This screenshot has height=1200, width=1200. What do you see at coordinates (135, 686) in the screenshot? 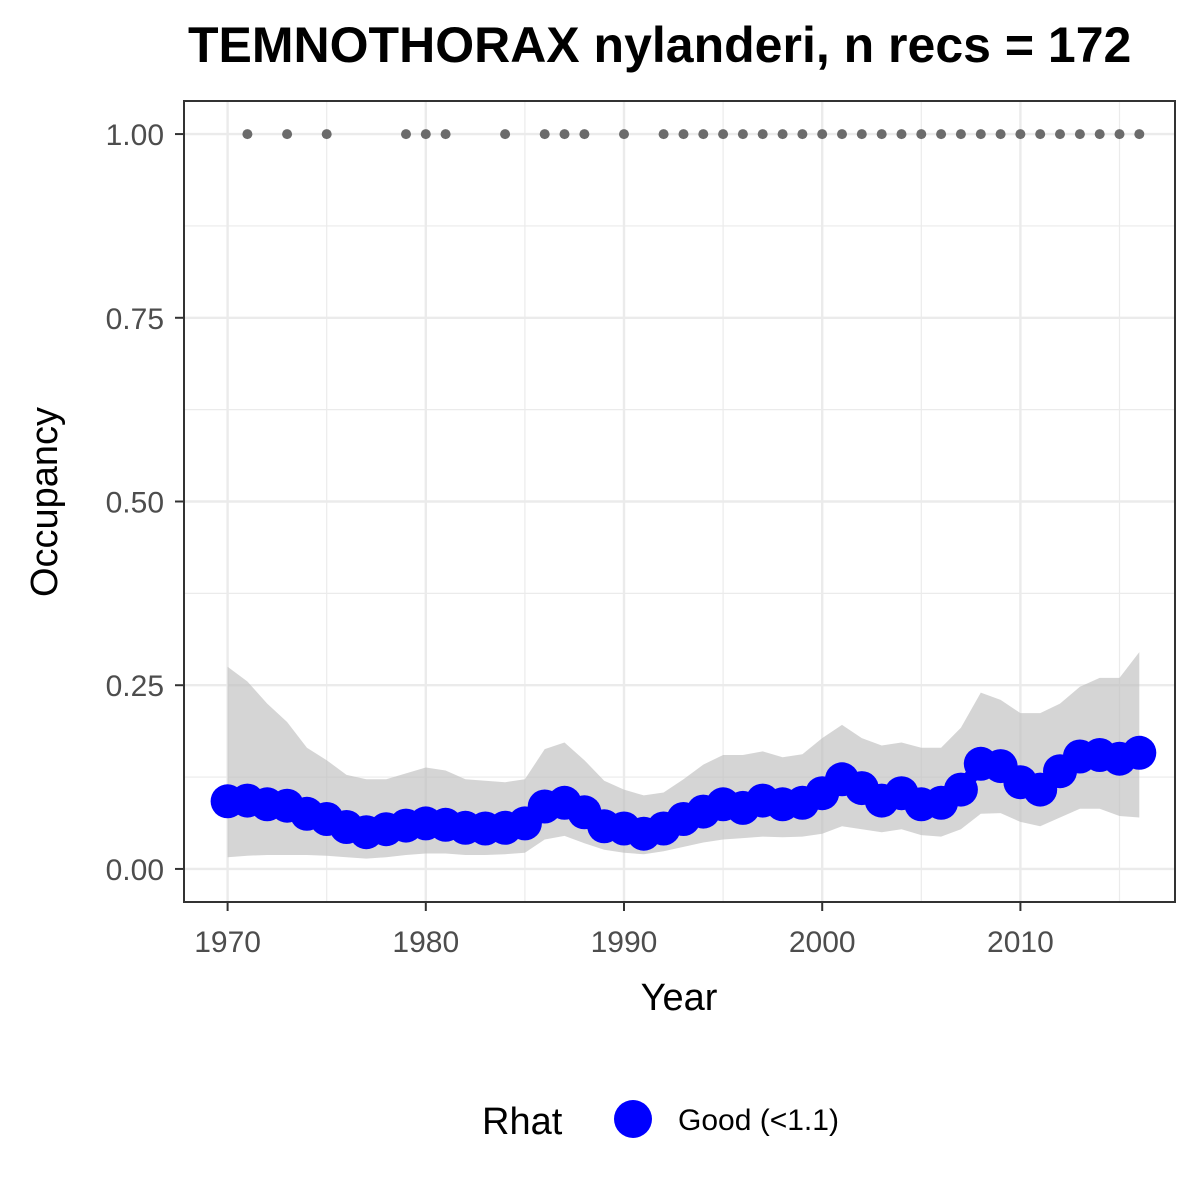
I see `y-tick-label: 0.25` at bounding box center [135, 686].